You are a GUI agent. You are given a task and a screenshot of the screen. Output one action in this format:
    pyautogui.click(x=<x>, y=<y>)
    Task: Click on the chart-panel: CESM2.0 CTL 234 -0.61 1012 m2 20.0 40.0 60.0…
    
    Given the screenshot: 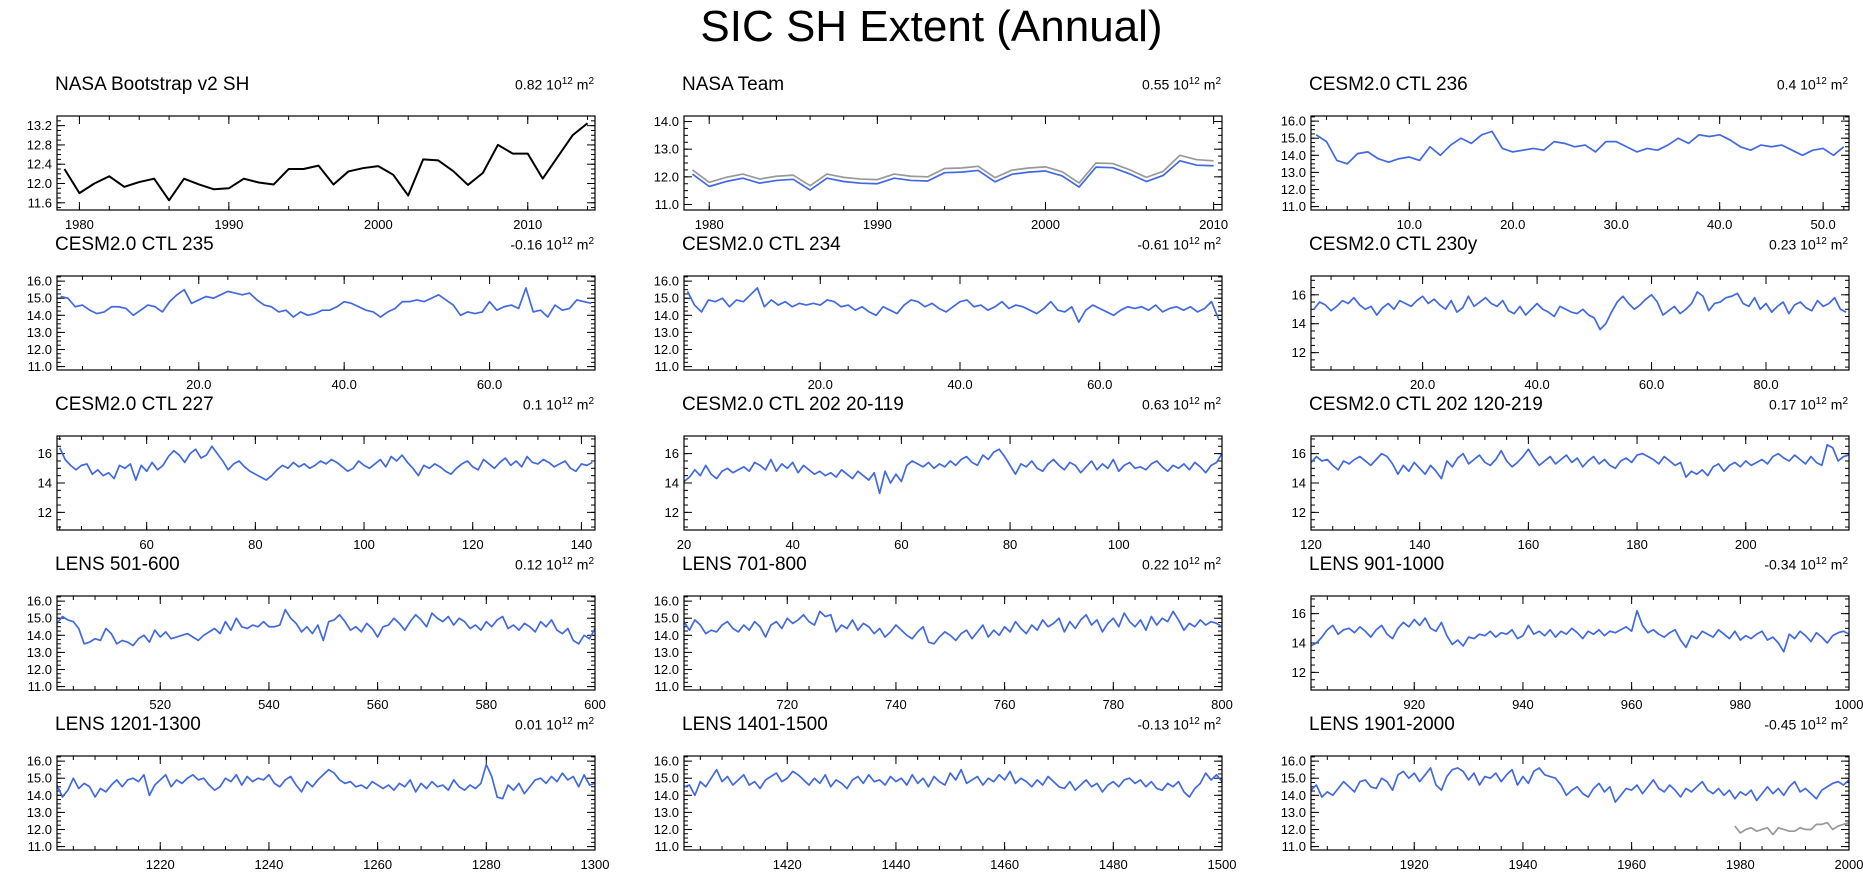 What is the action you would take?
    pyautogui.click(x=927, y=316)
    